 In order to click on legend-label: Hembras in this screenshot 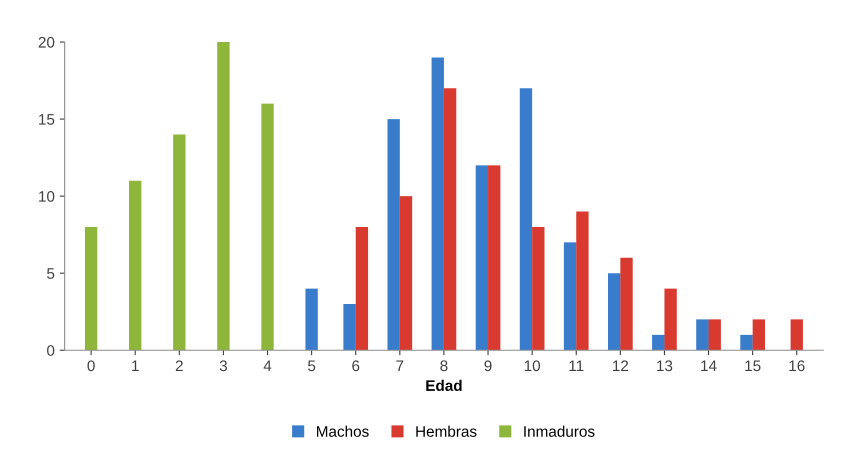, I will do `click(446, 431)`.